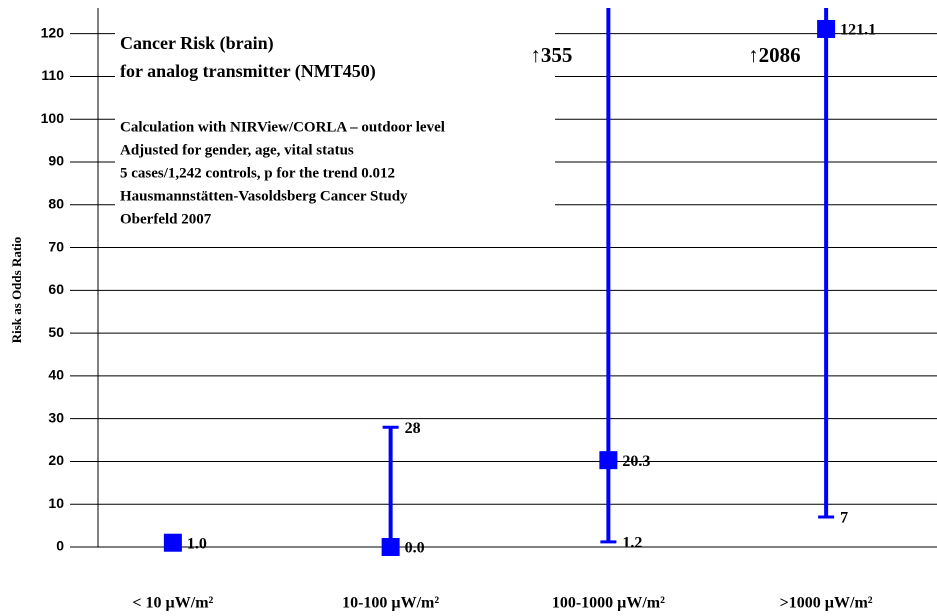 This screenshot has width=937, height=616. Describe the element at coordinates (774, 55) in the screenshot. I see `upper-label: ↑2086` at that location.